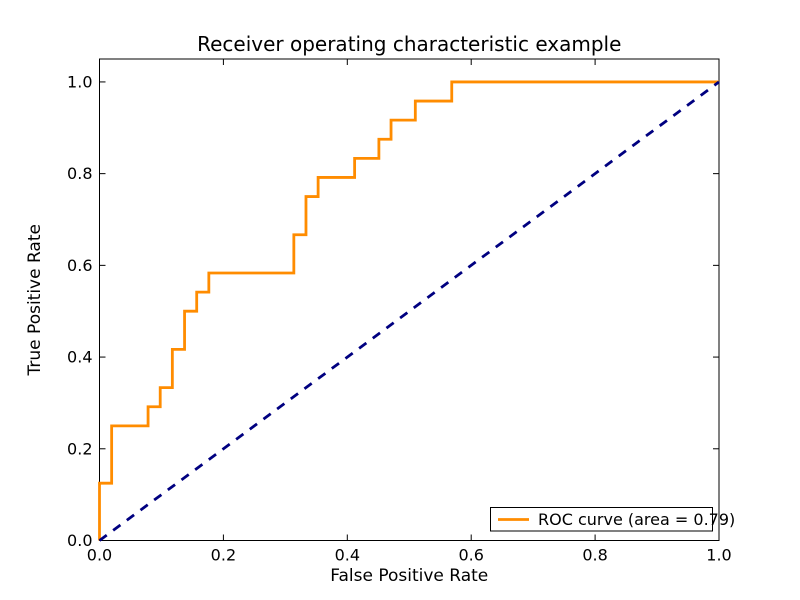  I want to click on x-axis-label: False Positive Rate, so click(409, 576).